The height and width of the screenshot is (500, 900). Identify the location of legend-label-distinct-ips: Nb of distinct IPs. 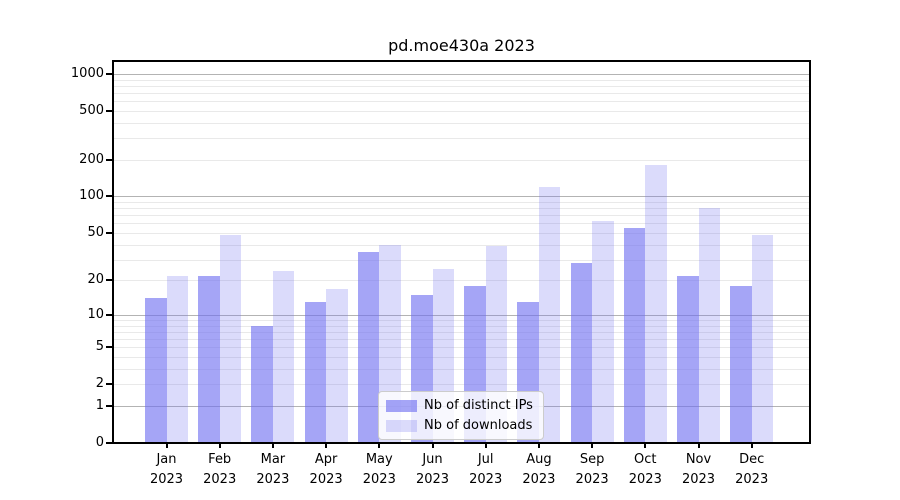
(478, 405).